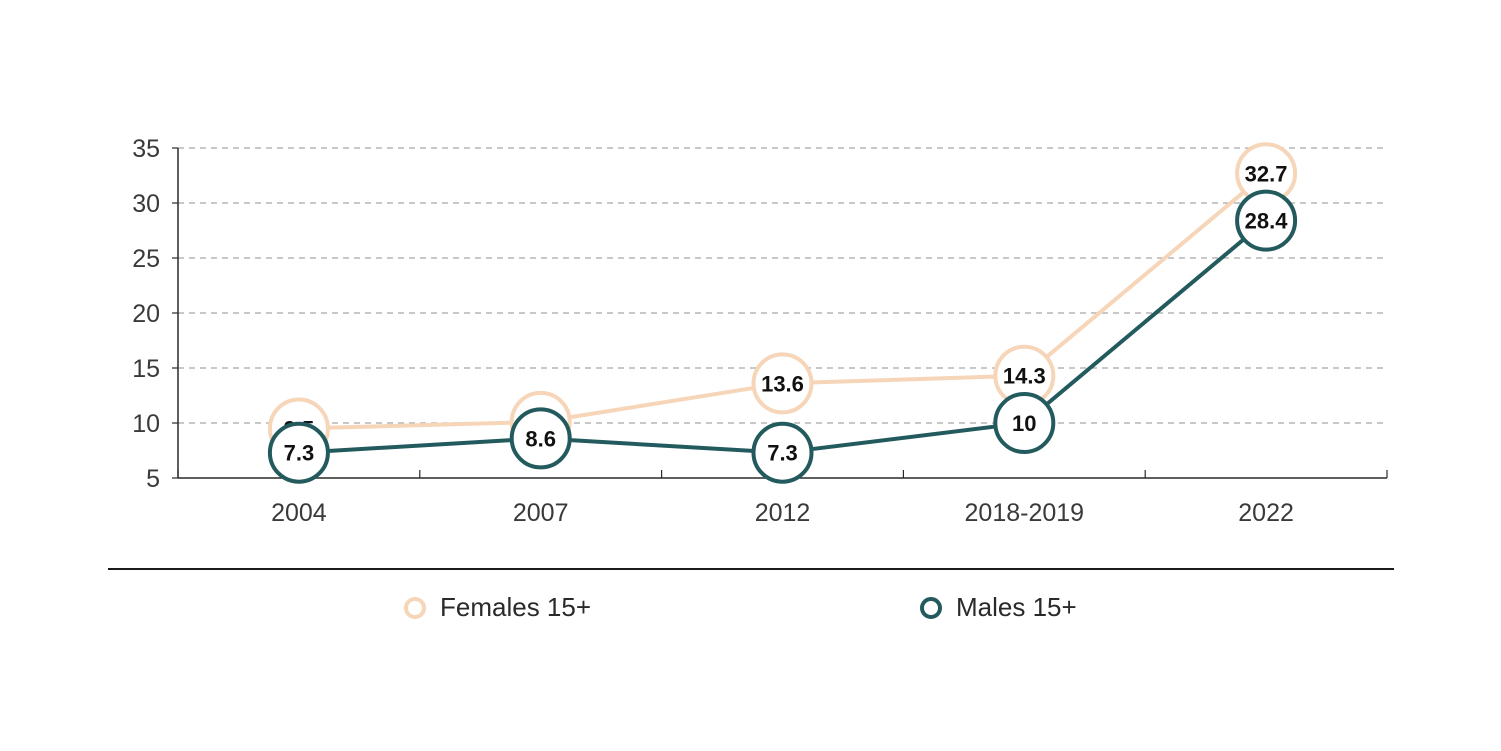  Describe the element at coordinates (153, 479) in the screenshot. I see `y-tick-label: 5` at that location.